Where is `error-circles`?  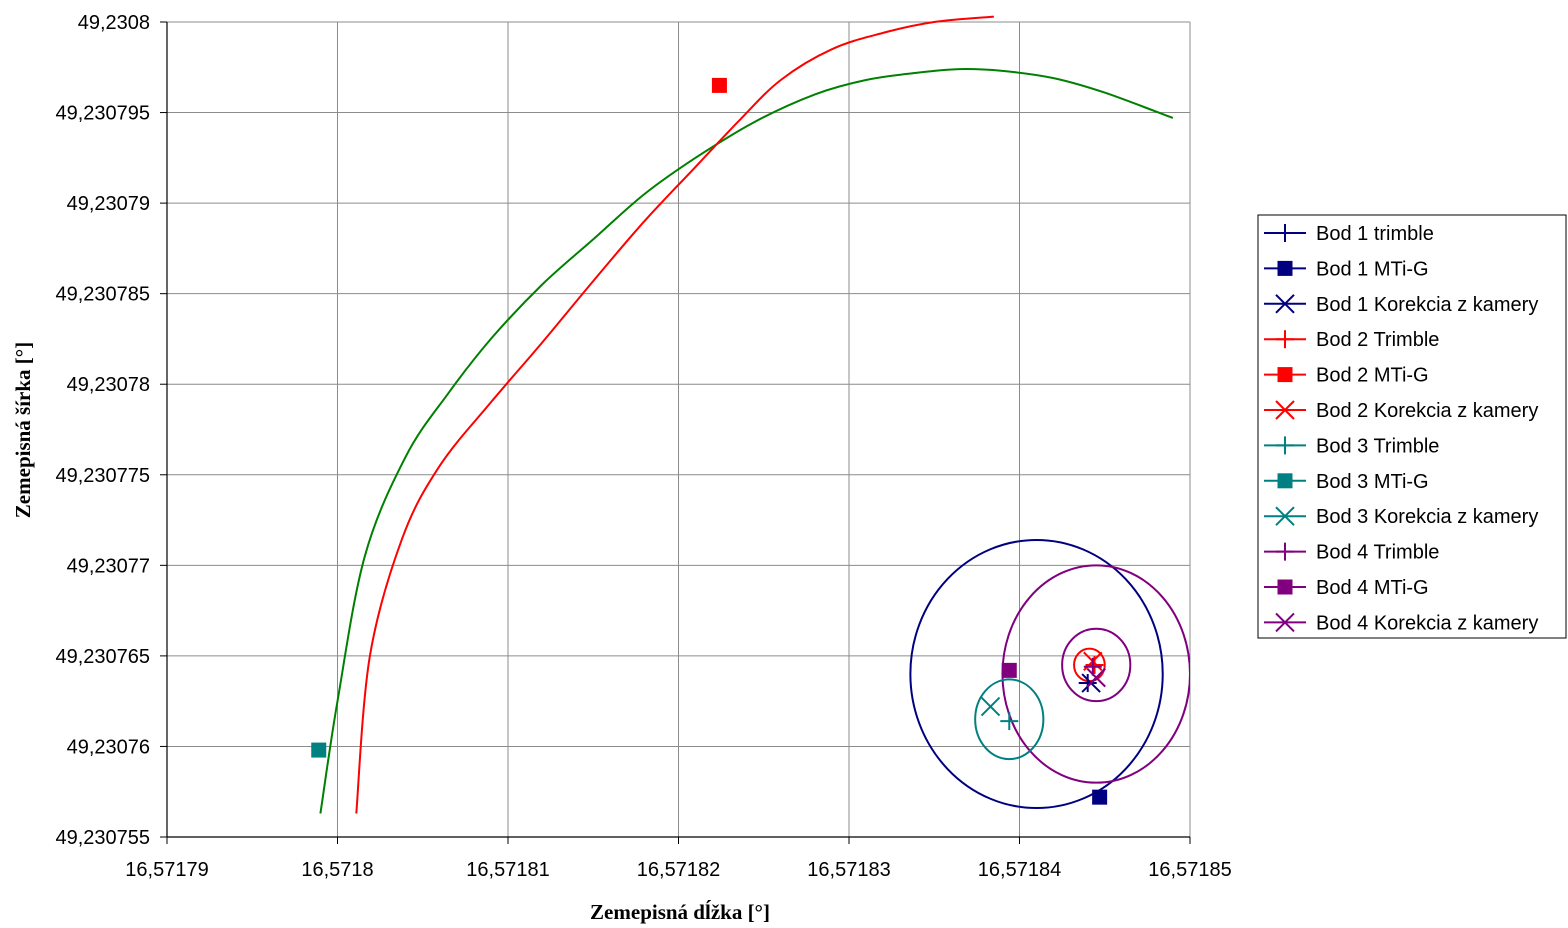 error-circles is located at coordinates (1050, 674).